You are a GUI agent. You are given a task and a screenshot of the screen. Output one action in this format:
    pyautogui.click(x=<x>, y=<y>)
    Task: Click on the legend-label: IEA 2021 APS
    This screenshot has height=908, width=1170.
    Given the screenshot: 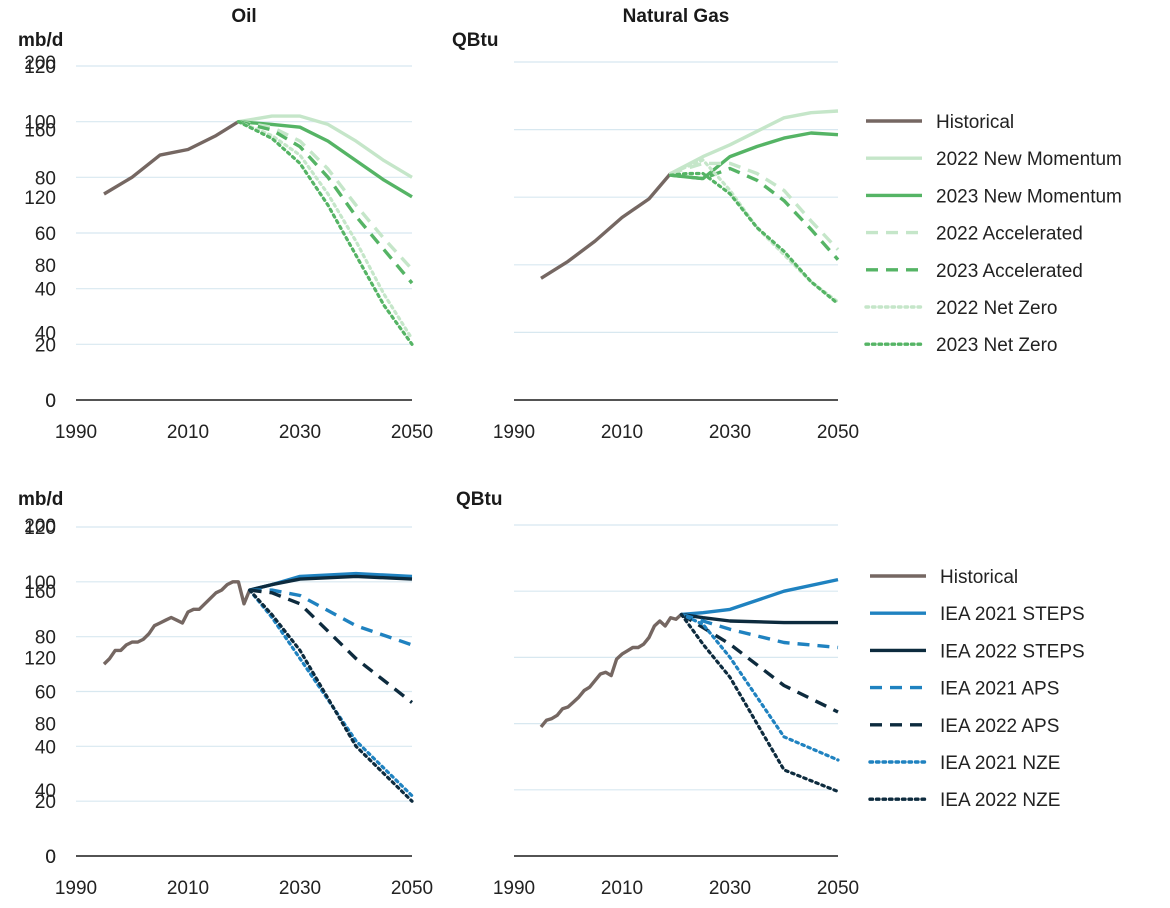 What is the action you would take?
    pyautogui.click(x=999, y=689)
    